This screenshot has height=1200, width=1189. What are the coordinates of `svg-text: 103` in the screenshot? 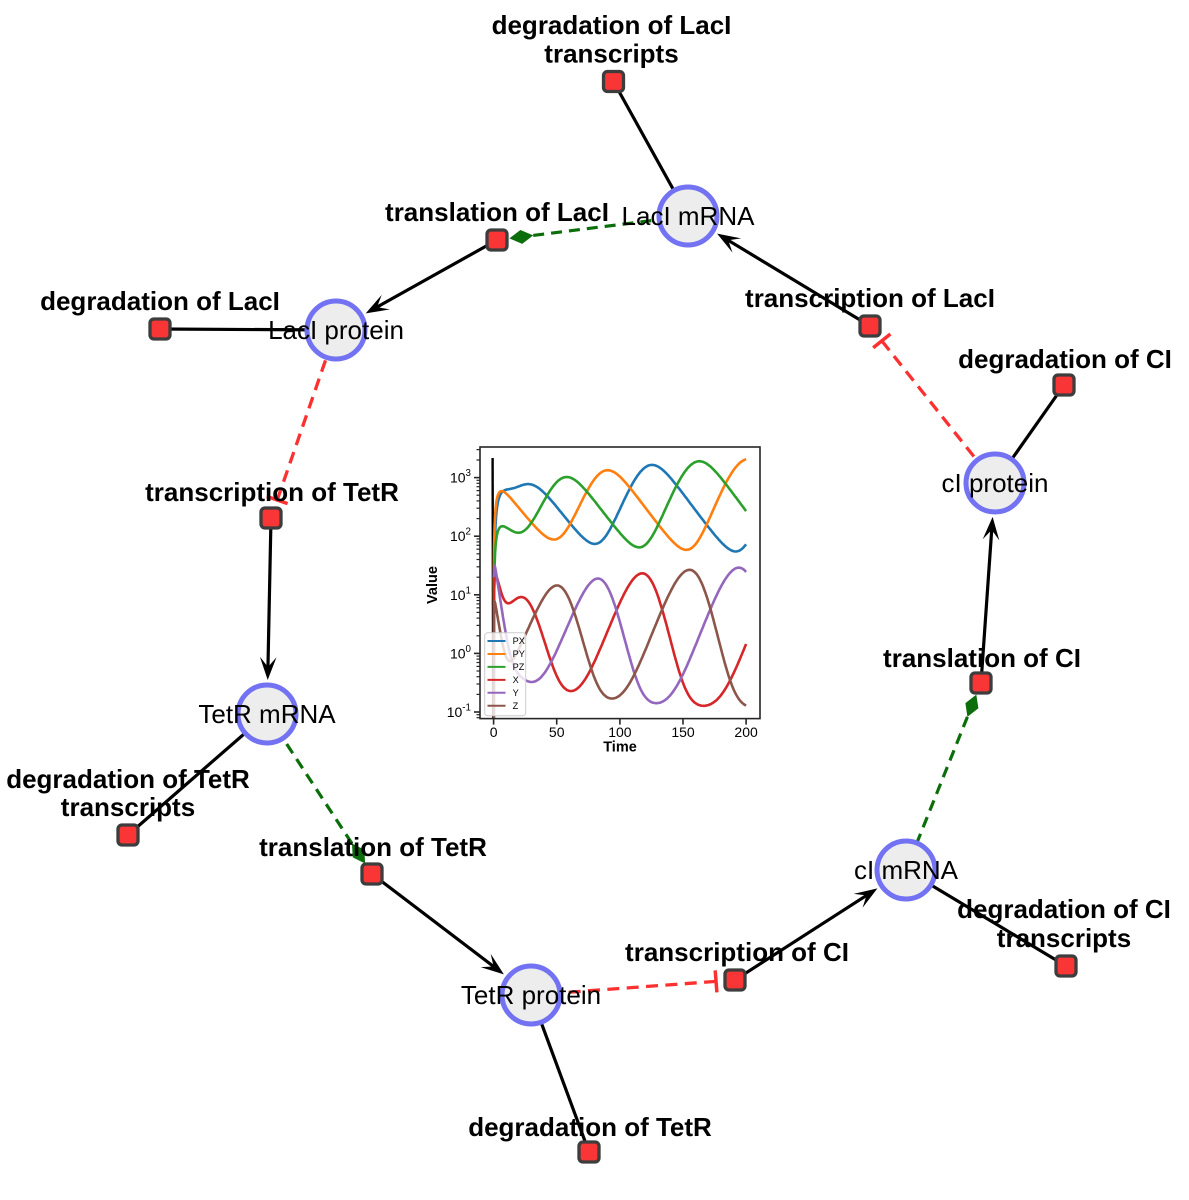 It's located at (461, 477).